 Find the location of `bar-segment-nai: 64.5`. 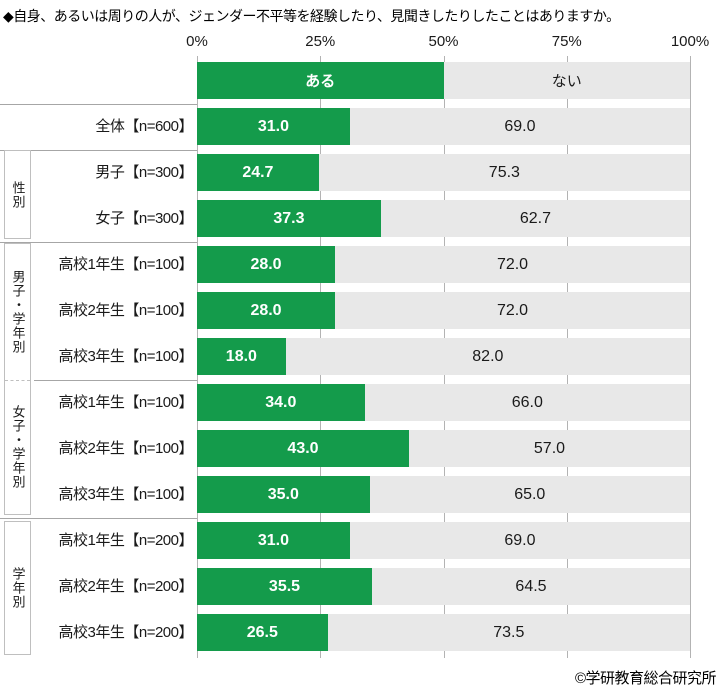

bar-segment-nai: 64.5 is located at coordinates (531, 586).